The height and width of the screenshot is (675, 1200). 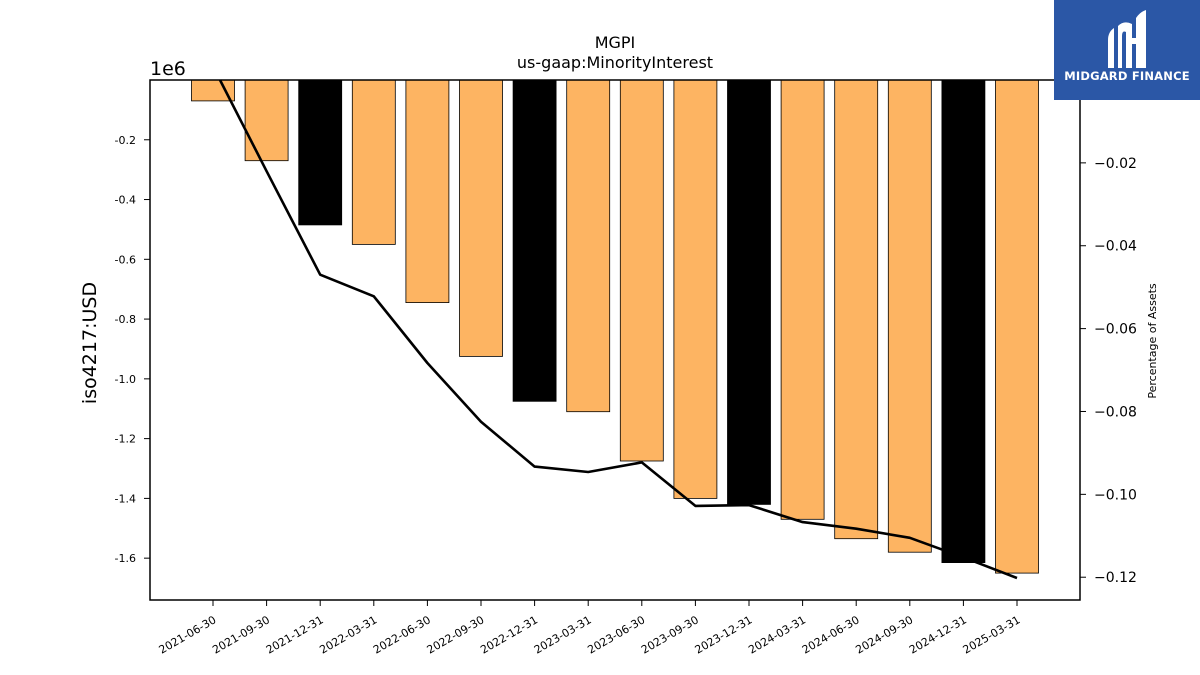 What do you see at coordinates (563, 634) in the screenshot?
I see `x-tick-label: 2023-03-31` at bounding box center [563, 634].